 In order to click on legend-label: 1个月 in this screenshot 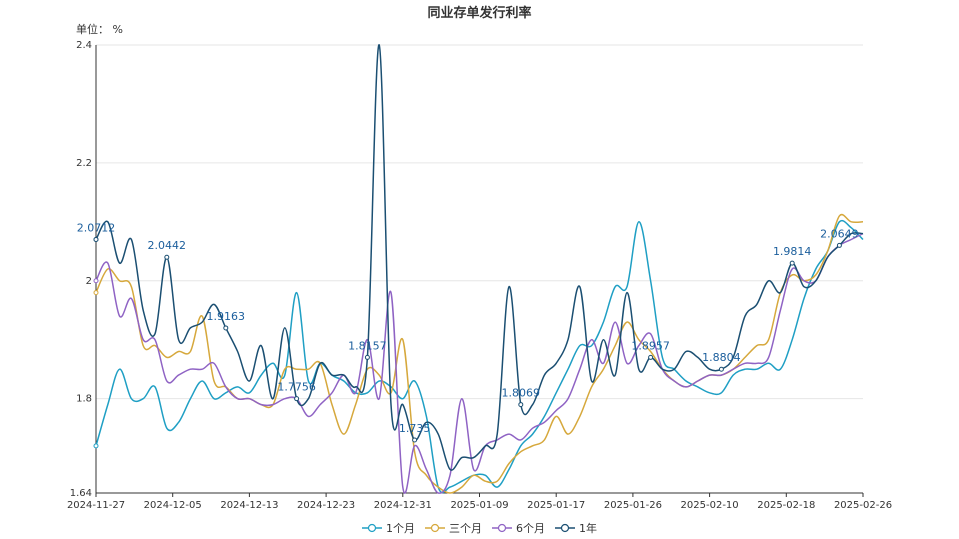, I will do `click(400, 528)`.